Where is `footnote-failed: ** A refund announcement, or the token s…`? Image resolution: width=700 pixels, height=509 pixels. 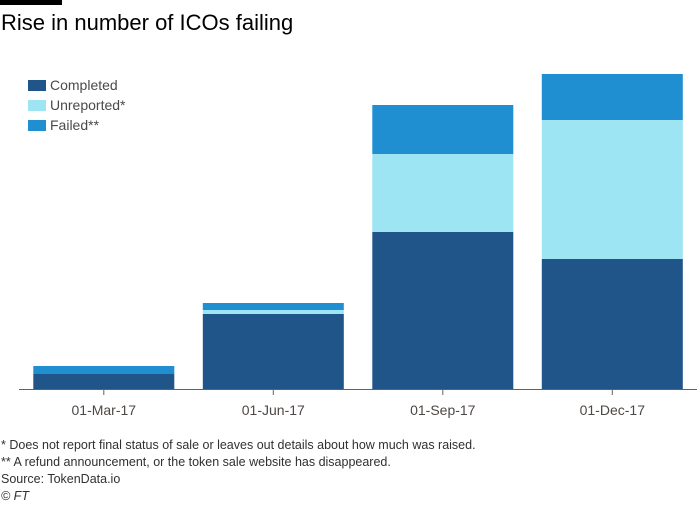
footnote-failed: ** A refund announcement, or the token s… is located at coordinates (196, 462).